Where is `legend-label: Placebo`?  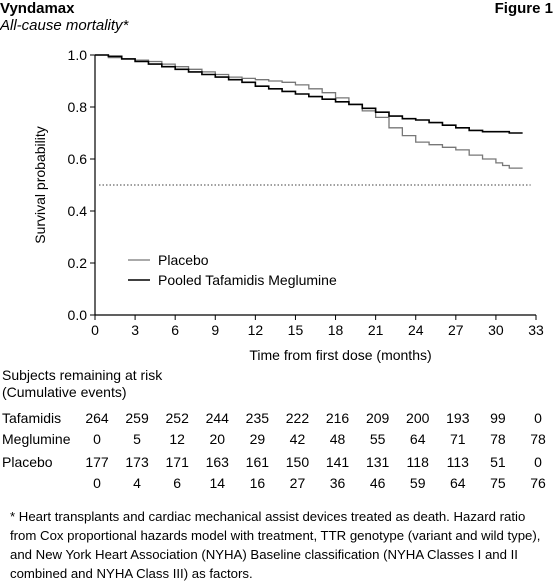
legend-label: Placebo is located at coordinates (183, 260).